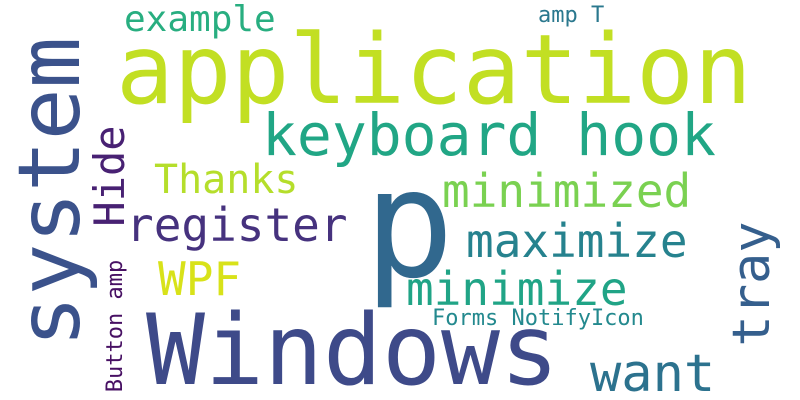 This screenshot has height=400, width=800. What do you see at coordinates (409, 225) in the screenshot?
I see `word-p: p` at bounding box center [409, 225].